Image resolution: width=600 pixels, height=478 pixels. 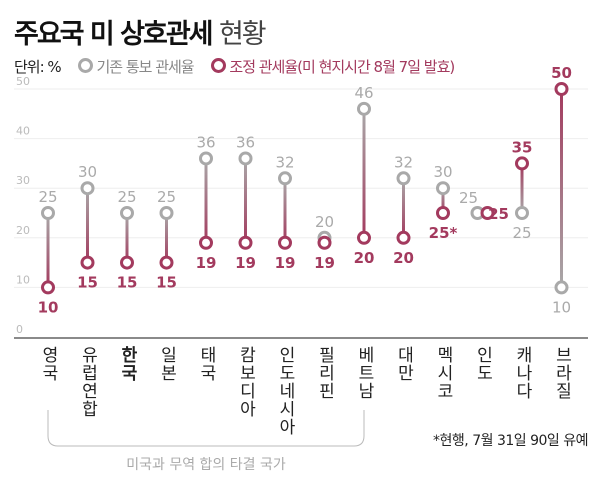 What do you see at coordinates (23, 180) in the screenshot?
I see `y-tick-label: 30` at bounding box center [23, 180].